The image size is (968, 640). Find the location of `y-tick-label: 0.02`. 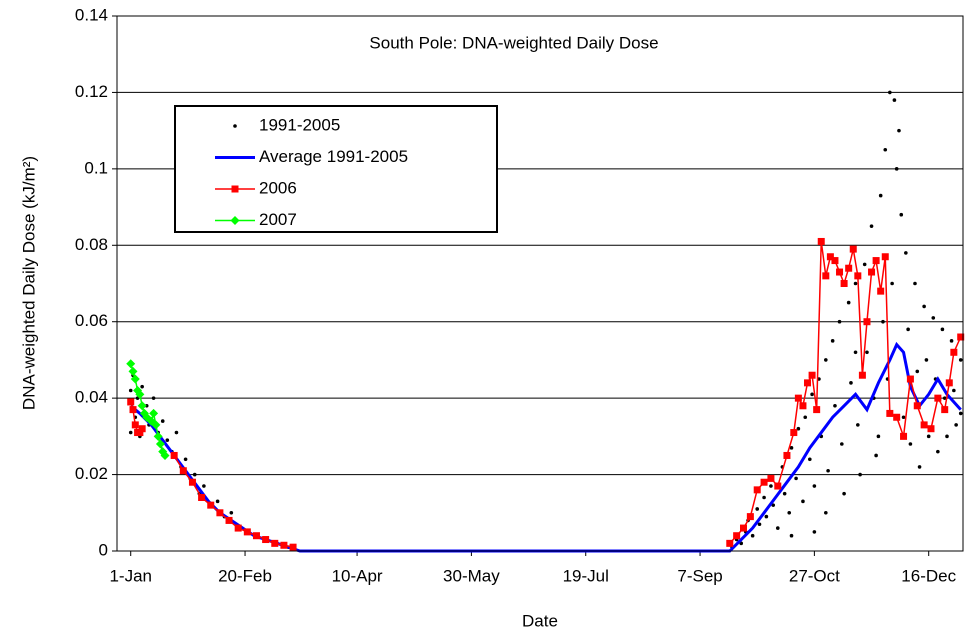

y-tick-label: 0.02 is located at coordinates (91, 473).